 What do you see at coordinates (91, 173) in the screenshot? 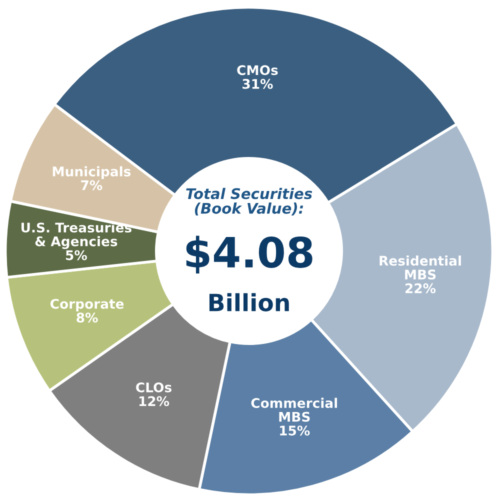
I see `slice-label: Municipals` at bounding box center [91, 173].